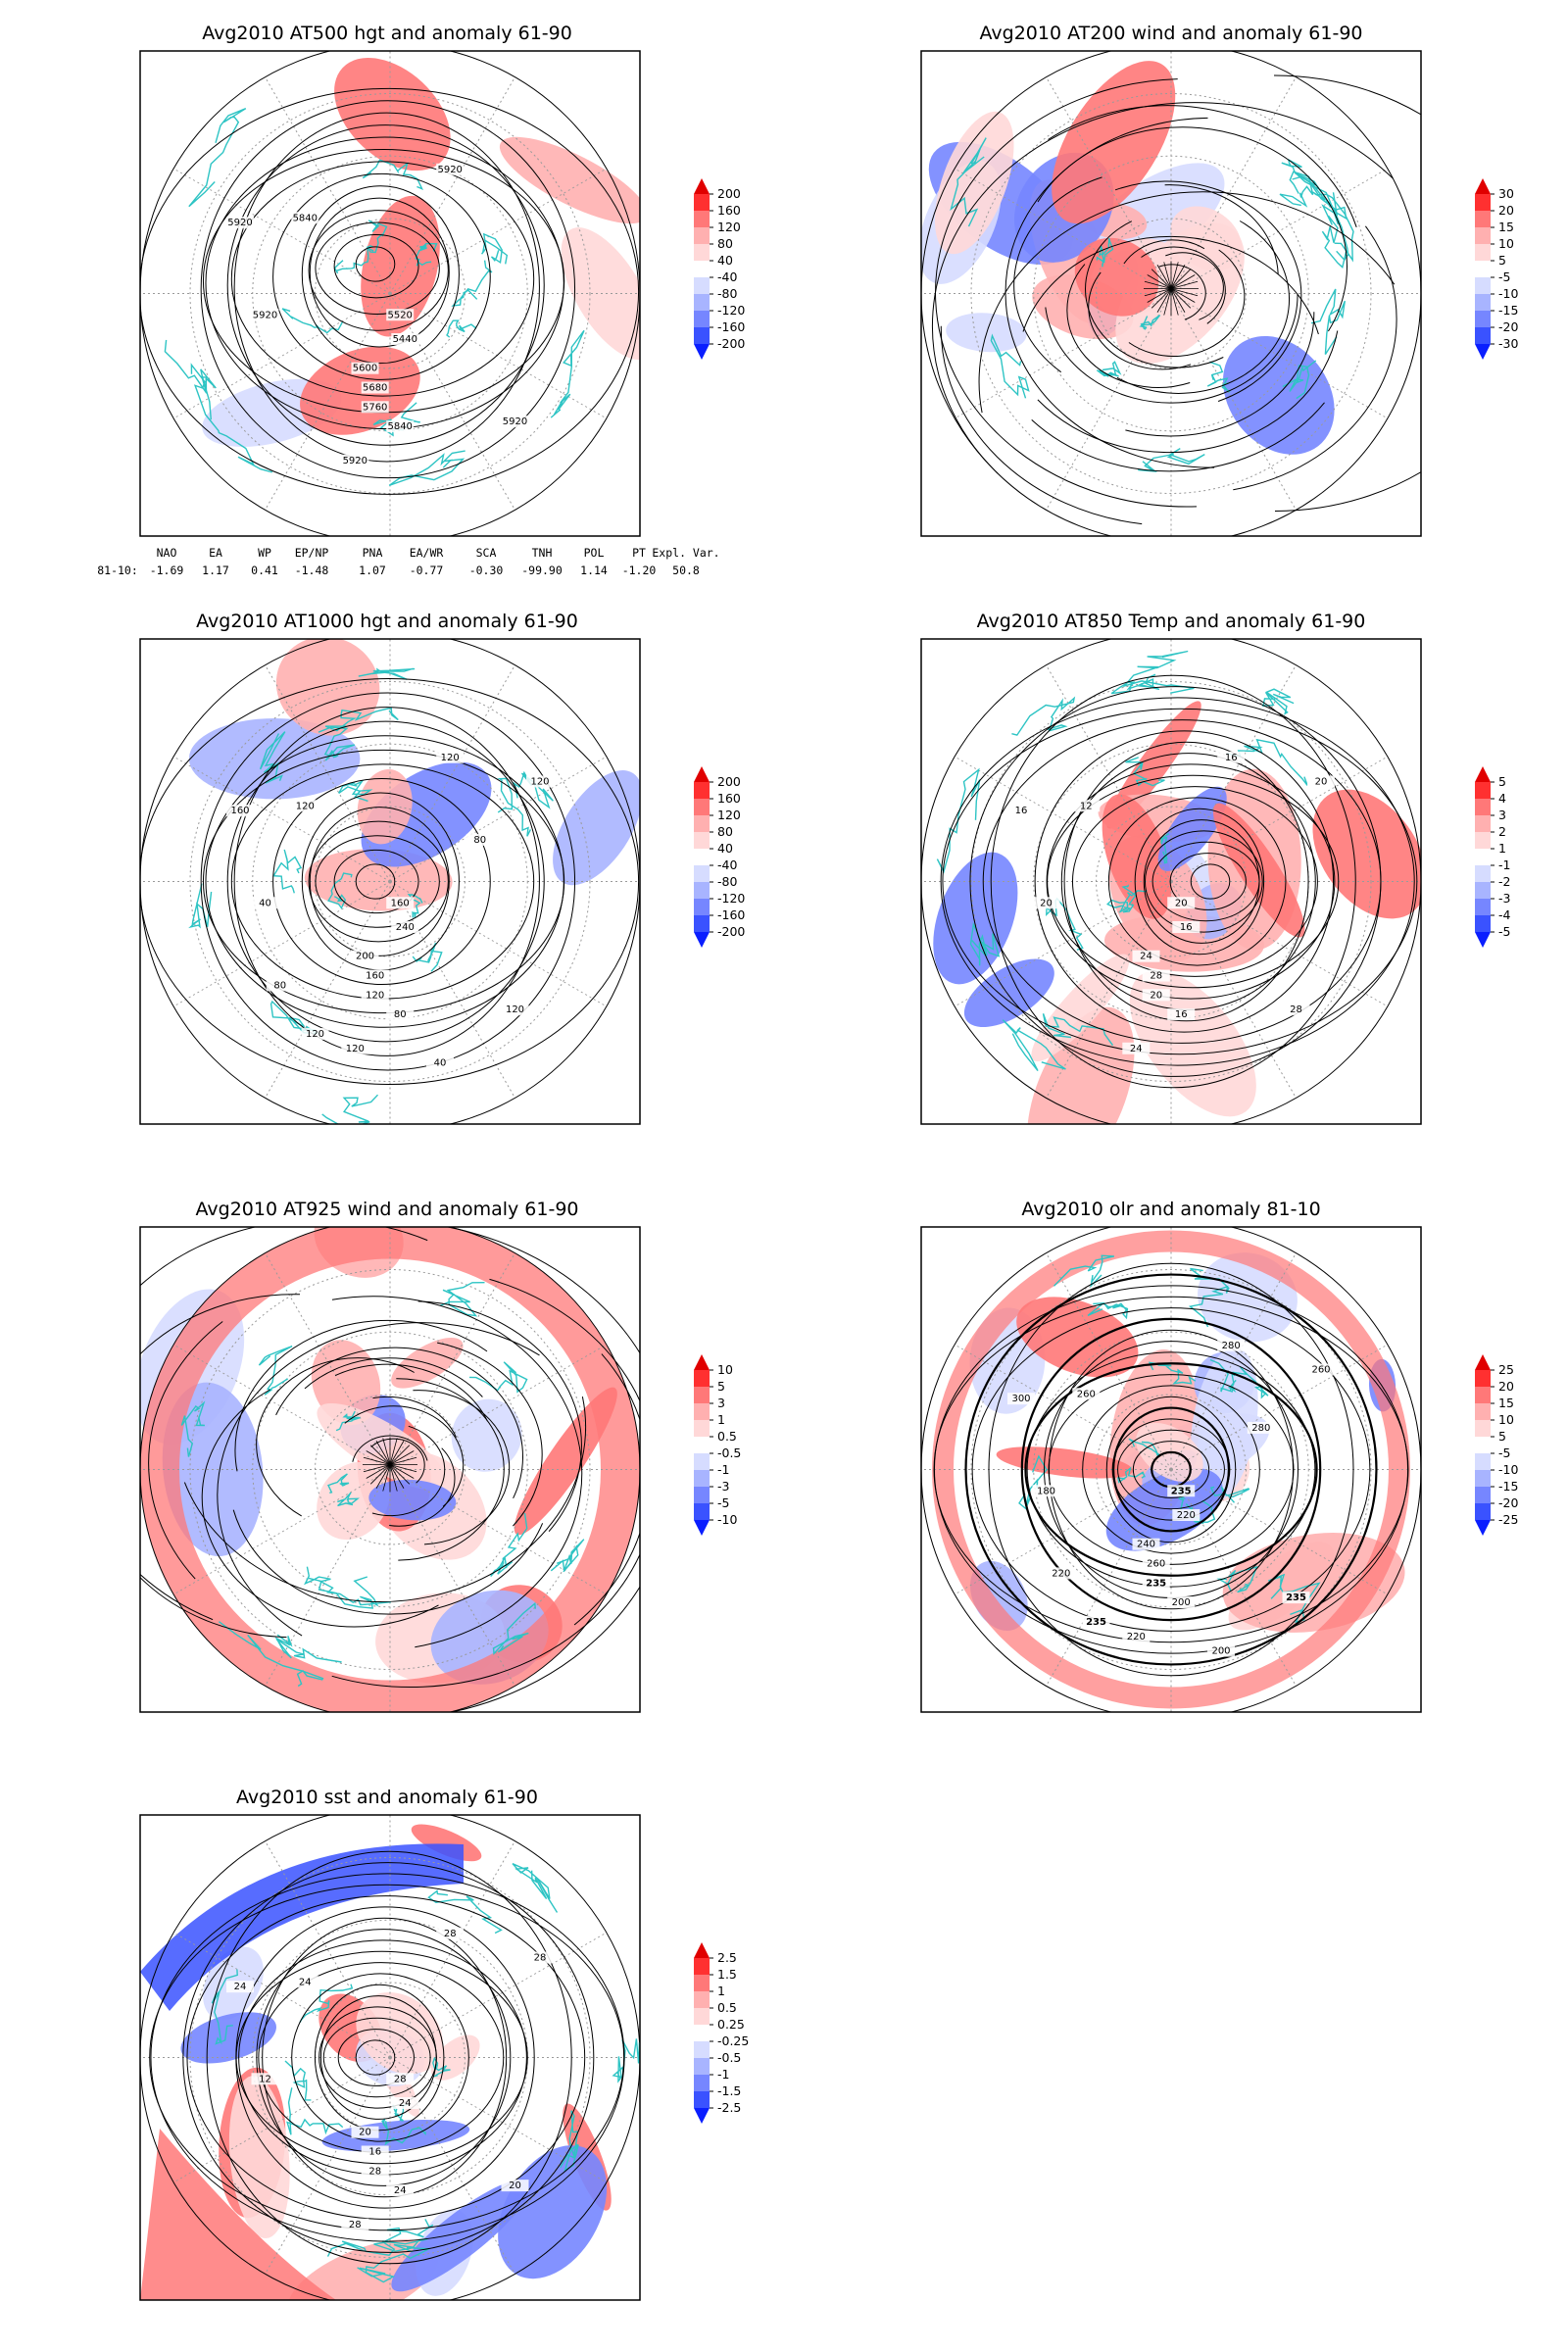 The width and height of the screenshot is (1568, 2352). Describe the element at coordinates (264, 553) in the screenshot. I see `index-name: WP` at that location.